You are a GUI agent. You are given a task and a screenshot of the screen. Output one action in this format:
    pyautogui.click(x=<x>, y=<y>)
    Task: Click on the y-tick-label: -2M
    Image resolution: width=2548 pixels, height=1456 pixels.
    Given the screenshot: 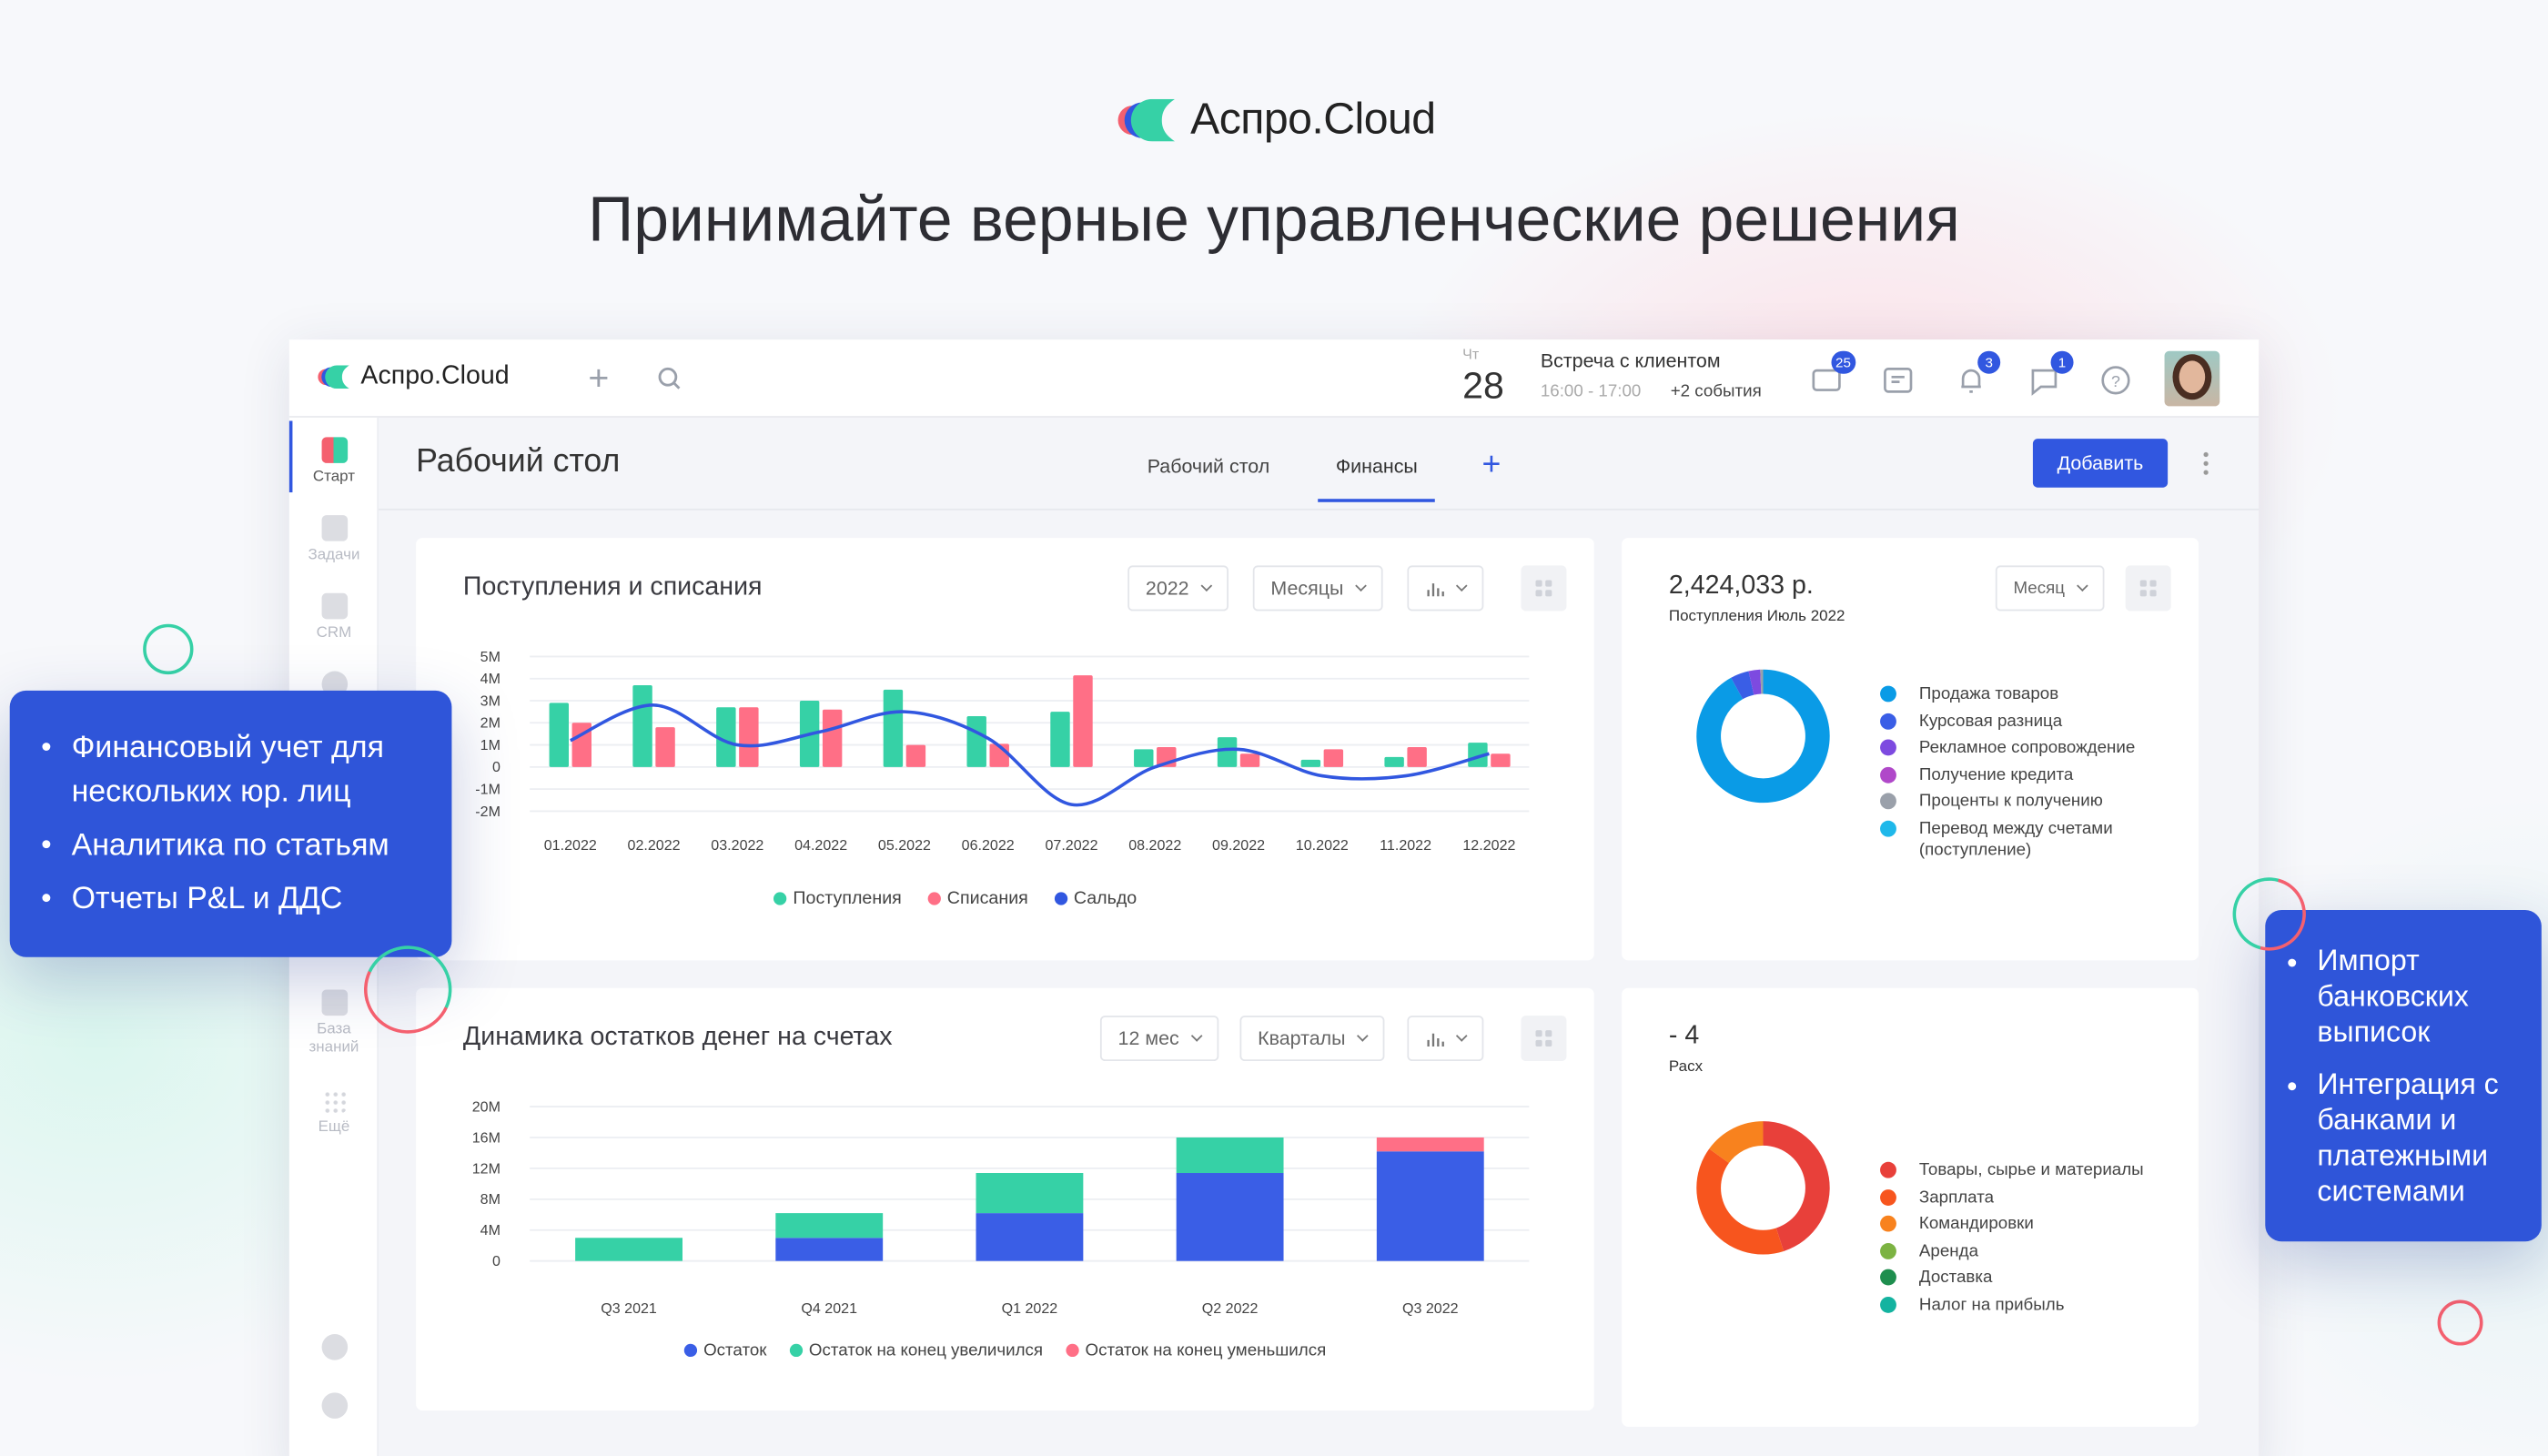 What is the action you would take?
    pyautogui.click(x=488, y=812)
    